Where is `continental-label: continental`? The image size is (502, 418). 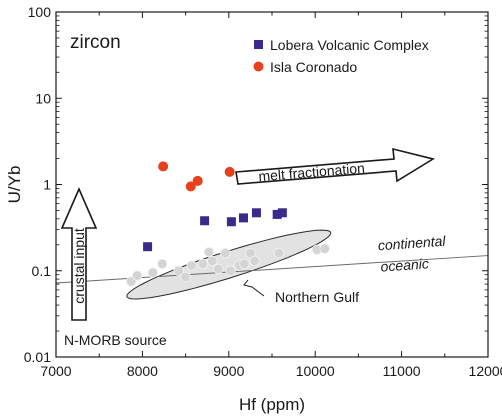
continental-label: continental is located at coordinates (412, 243).